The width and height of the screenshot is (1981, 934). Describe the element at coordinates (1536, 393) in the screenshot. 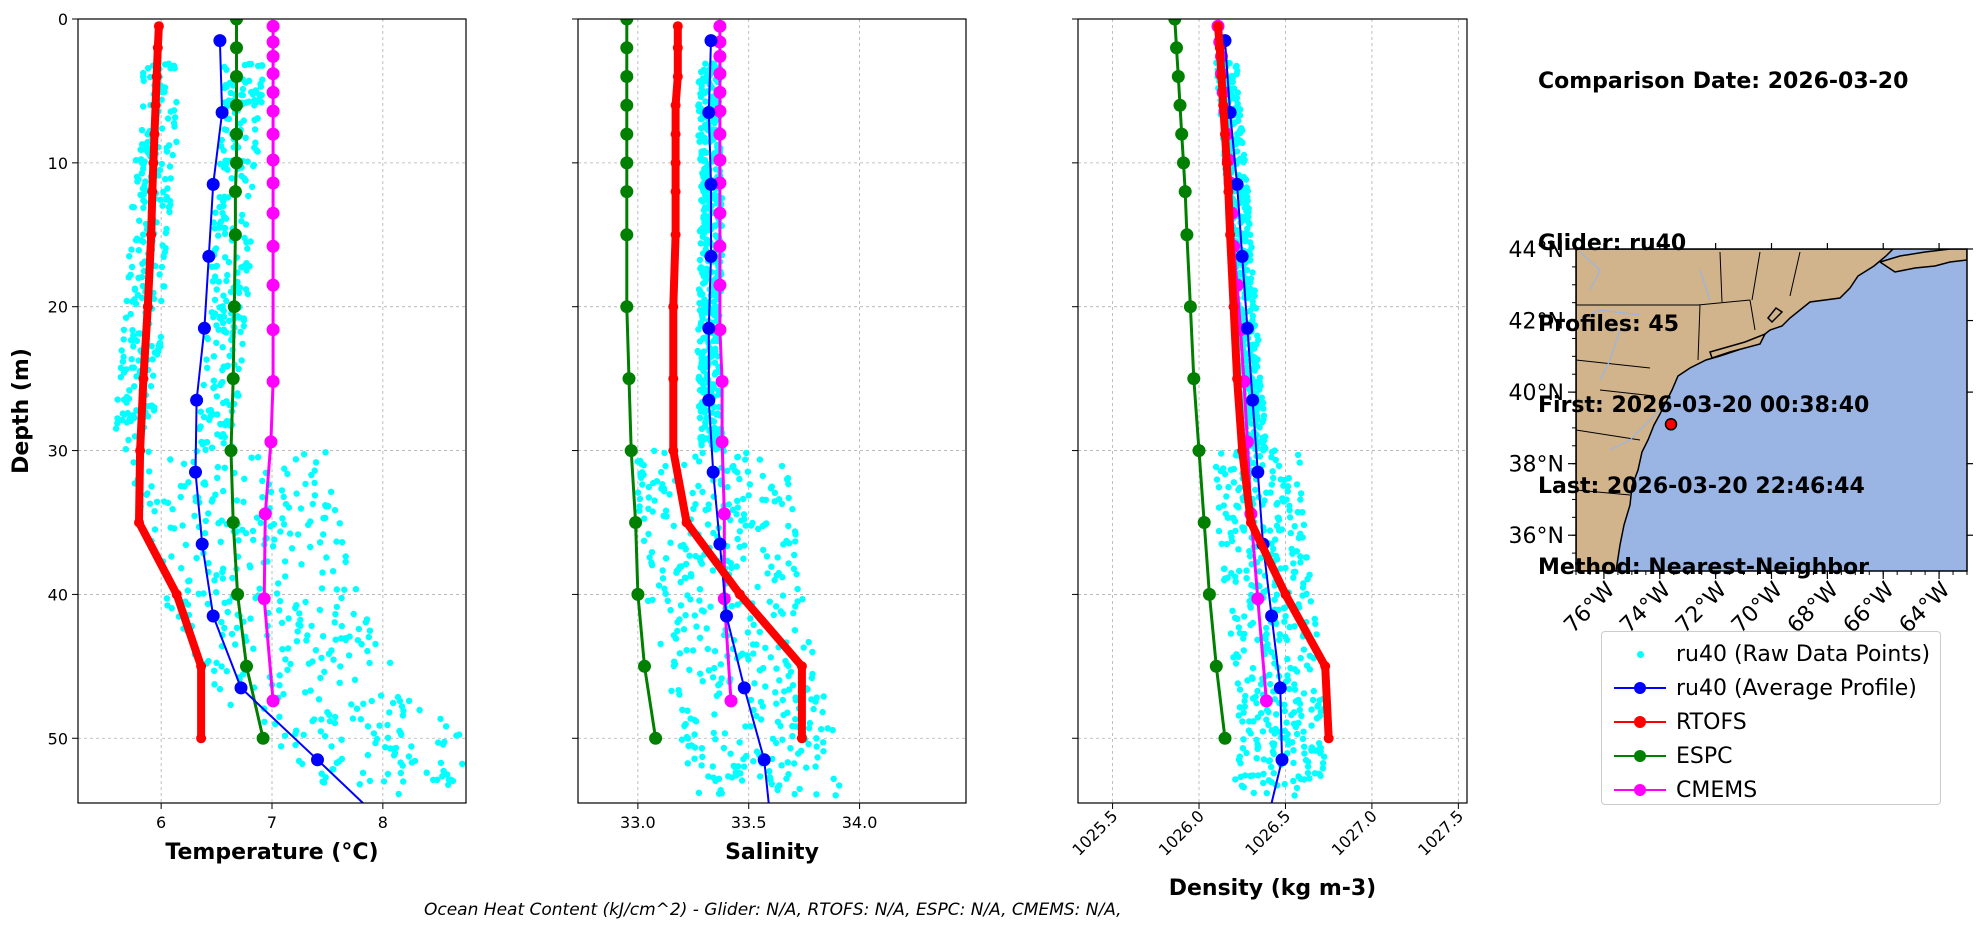

I see `map-lat-label: 40°N` at that location.